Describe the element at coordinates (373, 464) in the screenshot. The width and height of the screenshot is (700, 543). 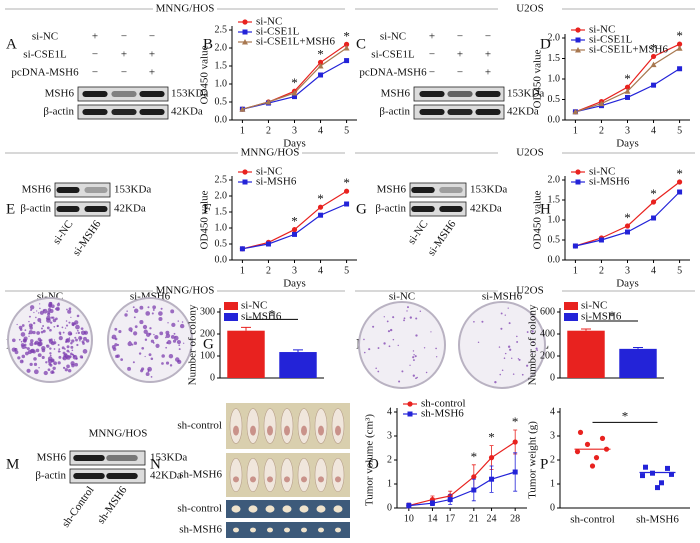
I see `panel-letter: O` at that location.